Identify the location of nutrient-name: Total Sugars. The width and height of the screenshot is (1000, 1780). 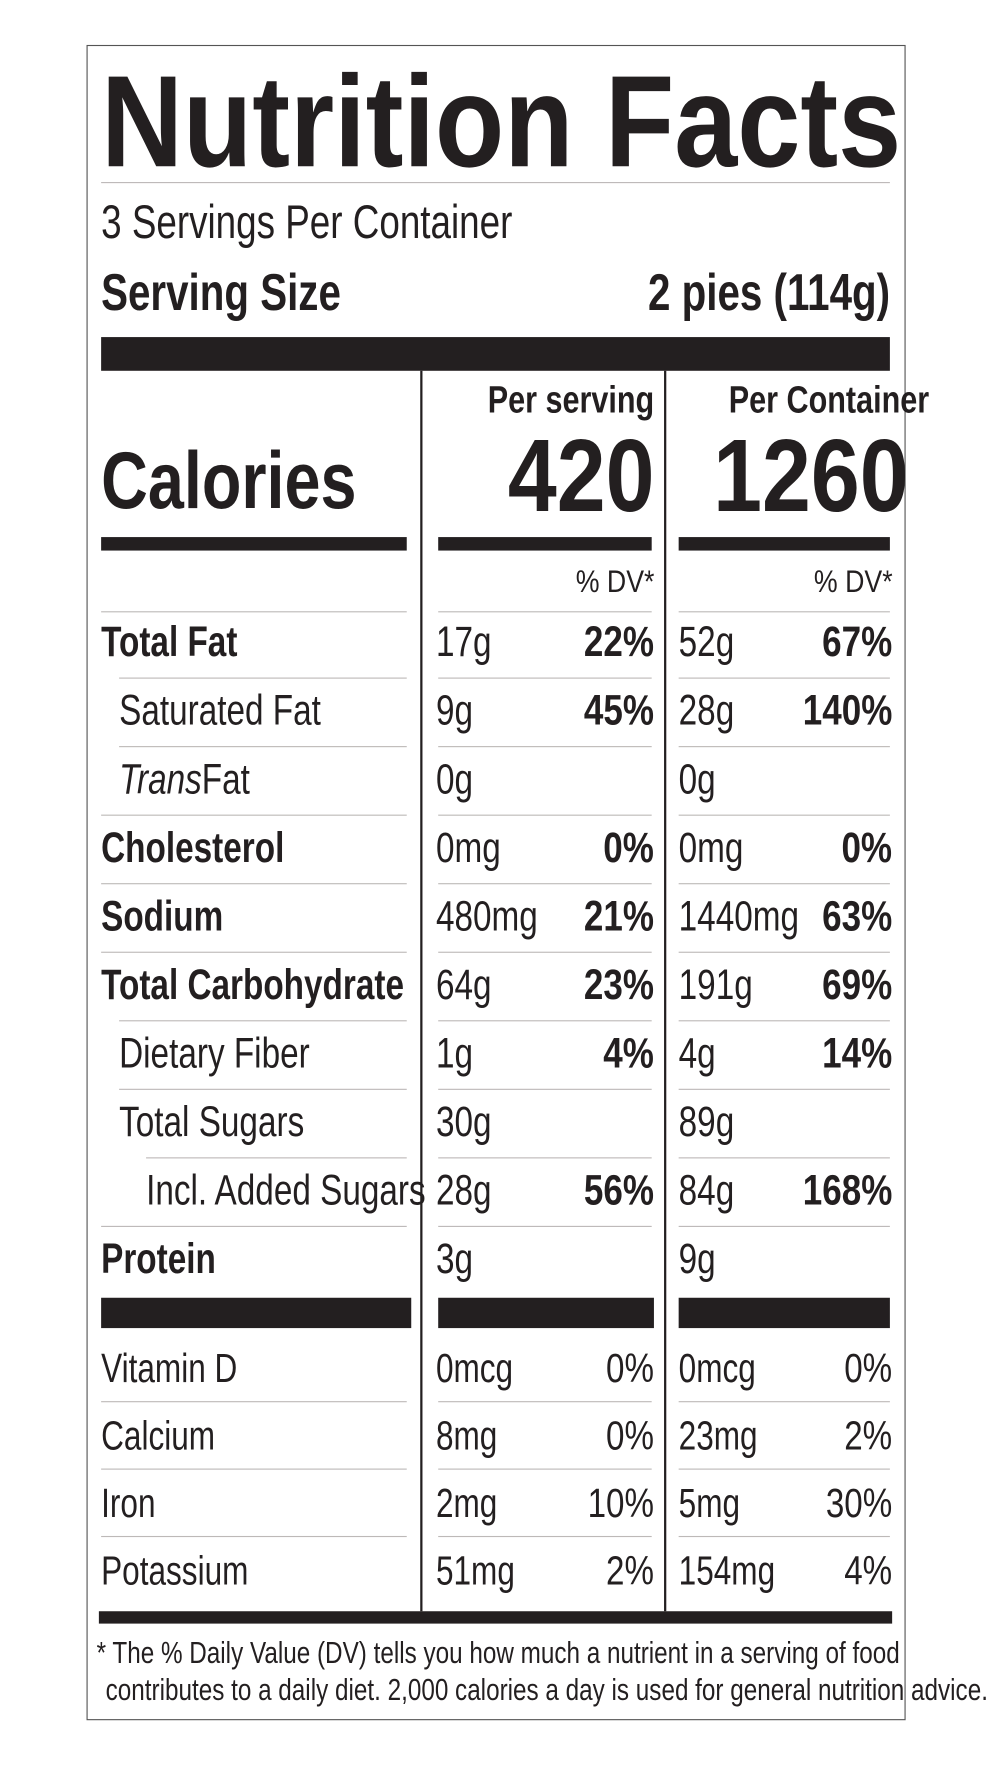
(212, 1122).